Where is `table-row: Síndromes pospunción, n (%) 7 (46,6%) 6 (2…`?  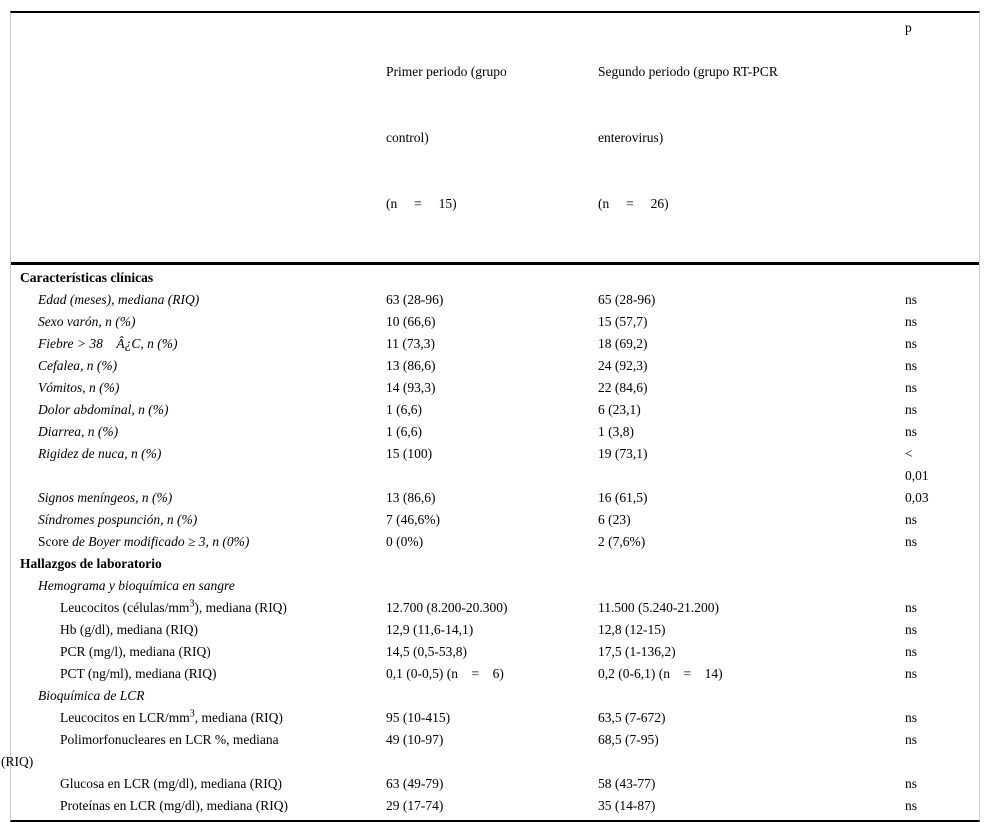
table-row: Síndromes pospunción, n (%) 7 (46,6%) 6 (2… is located at coordinates (495, 520).